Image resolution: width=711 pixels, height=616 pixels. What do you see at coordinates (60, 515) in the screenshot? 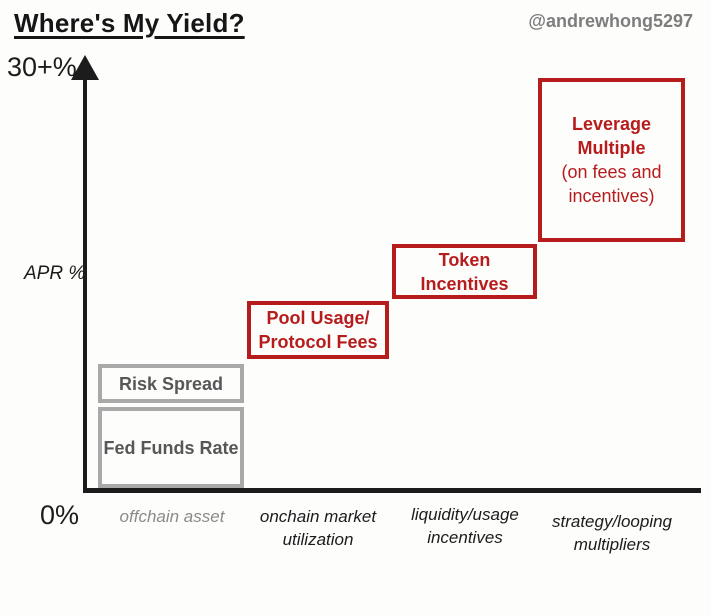
I see `y-axis-origin-label: 0%` at bounding box center [60, 515].